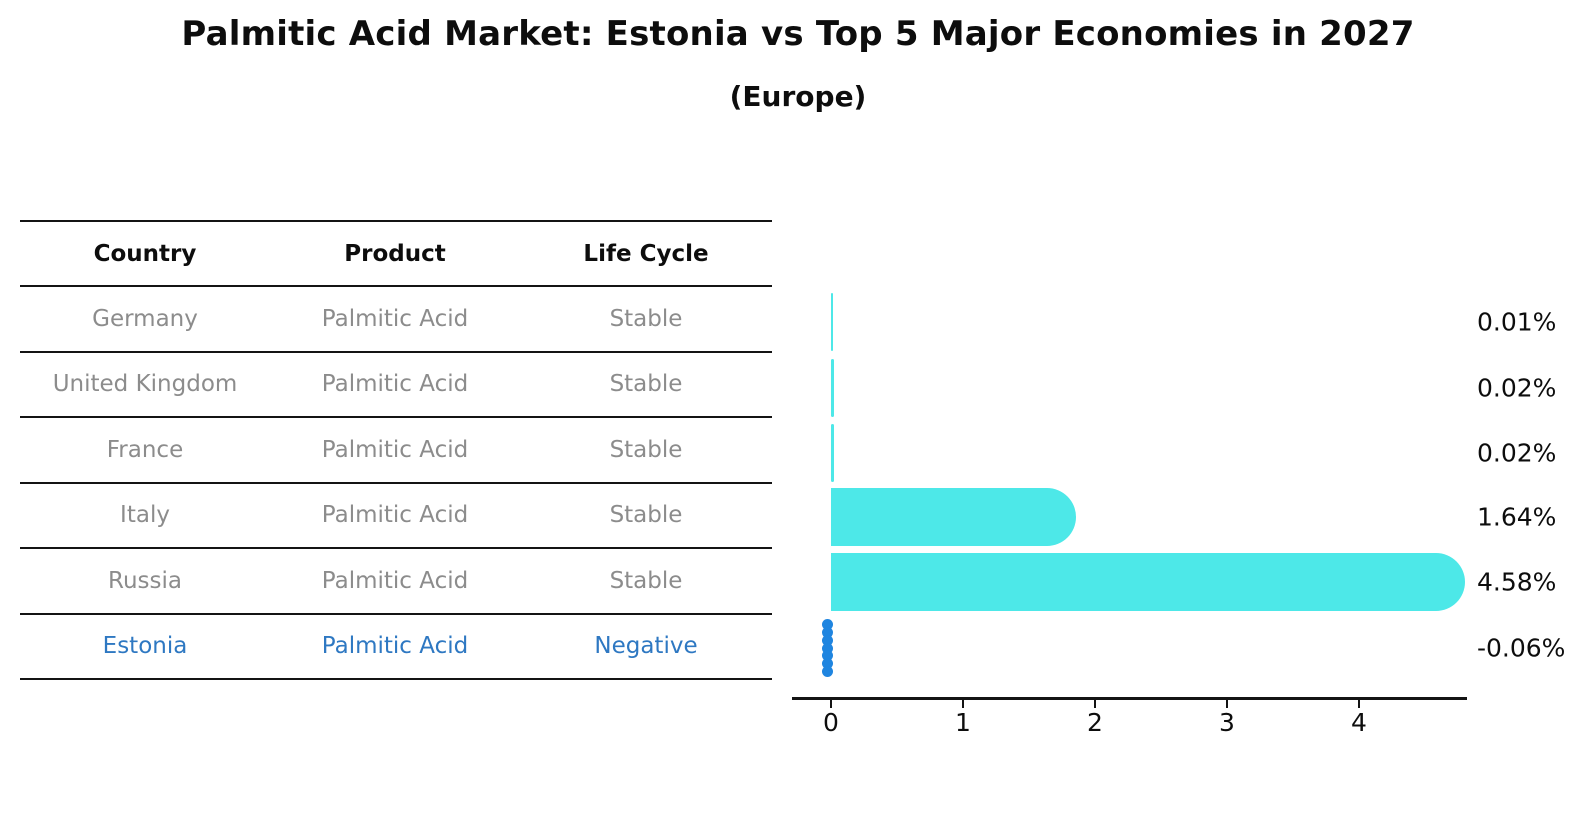  Describe the element at coordinates (963, 722) in the screenshot. I see `x-tick-label: 1` at that location.